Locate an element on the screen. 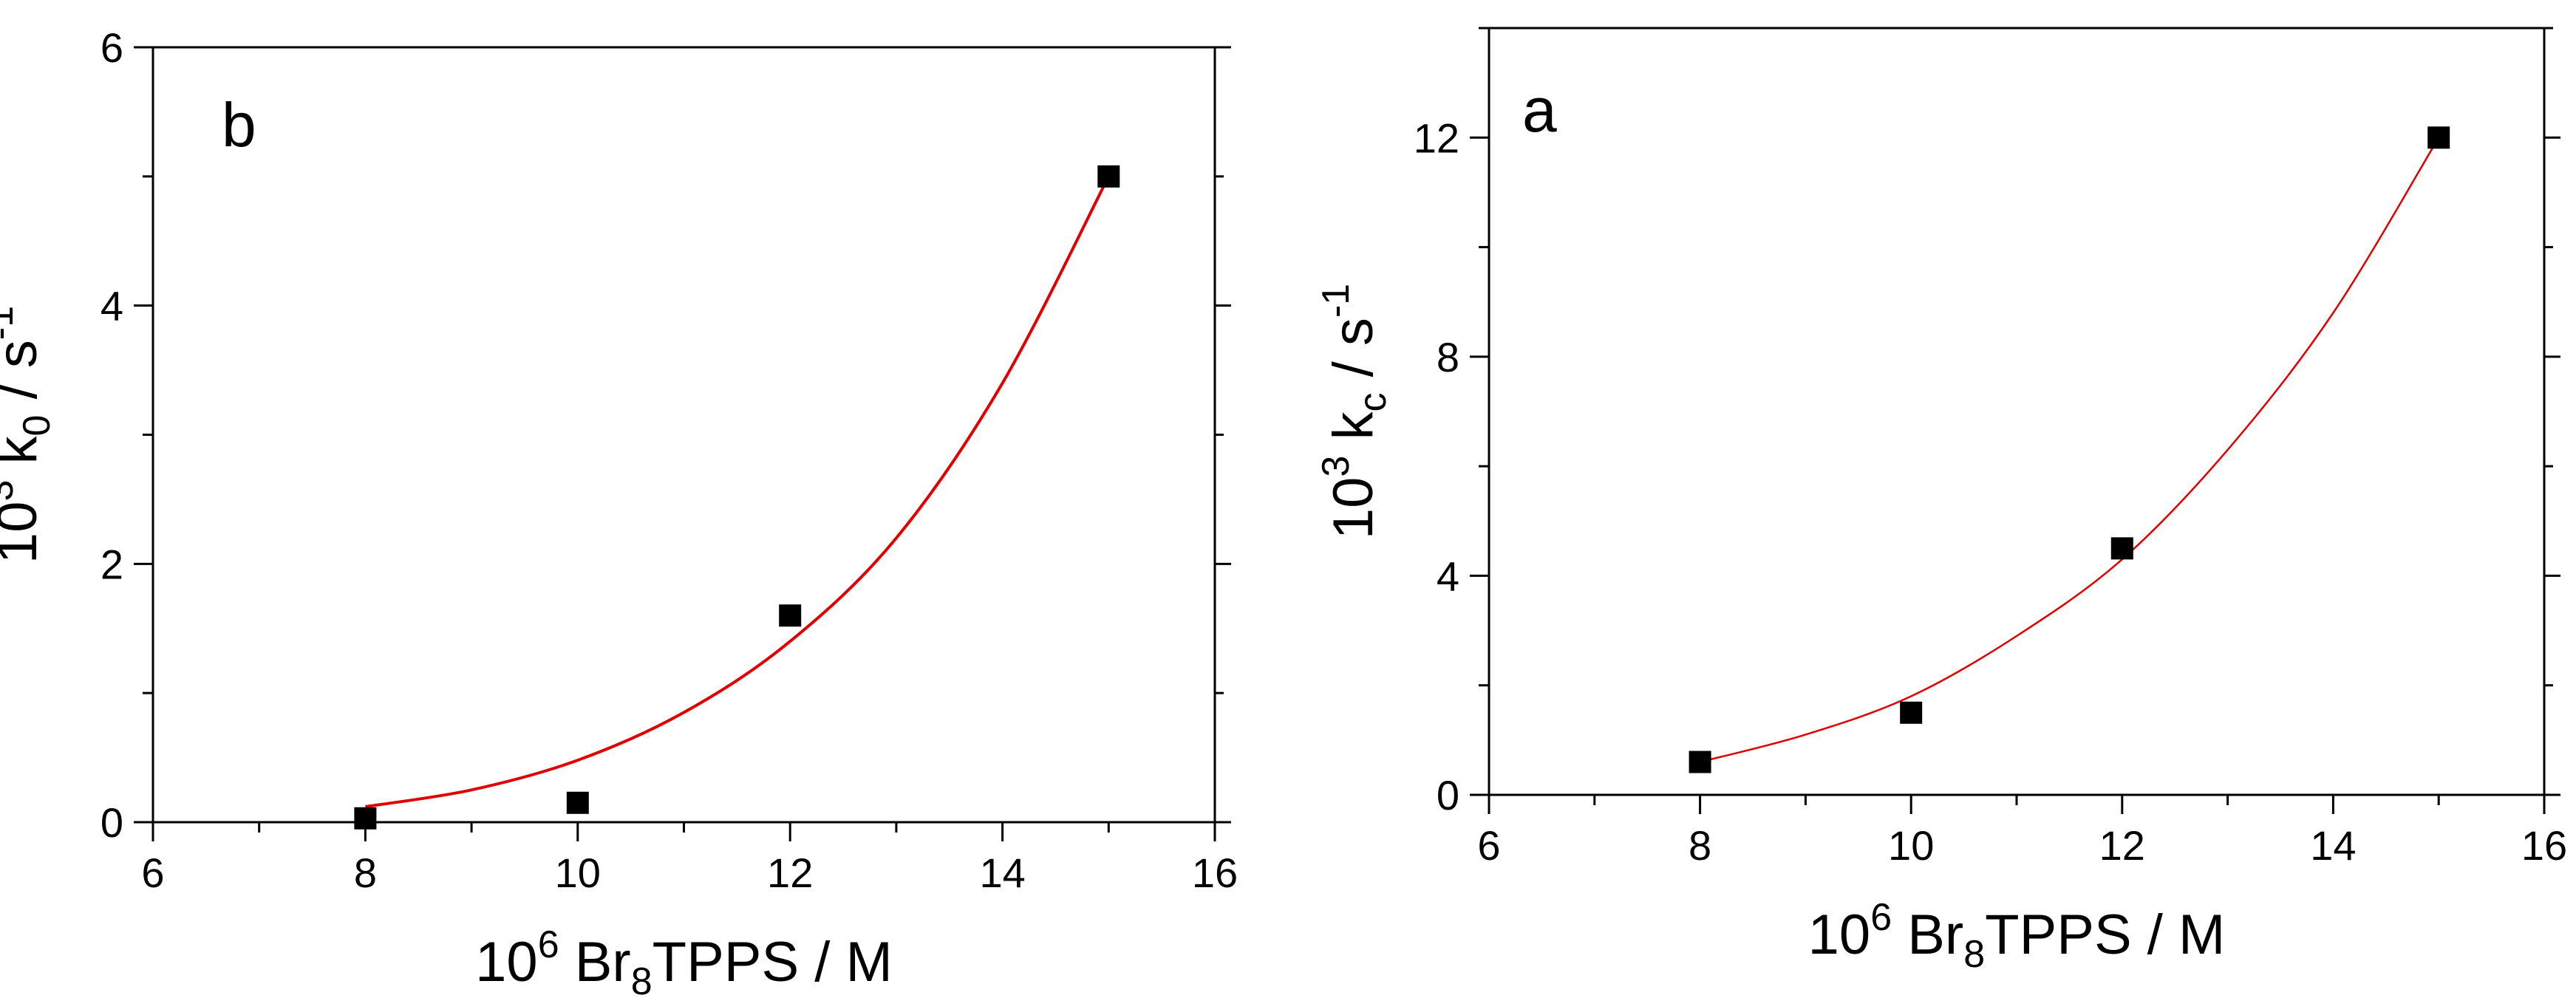  y-axis-title: 103 k0 / s-1 is located at coordinates (29, 435).